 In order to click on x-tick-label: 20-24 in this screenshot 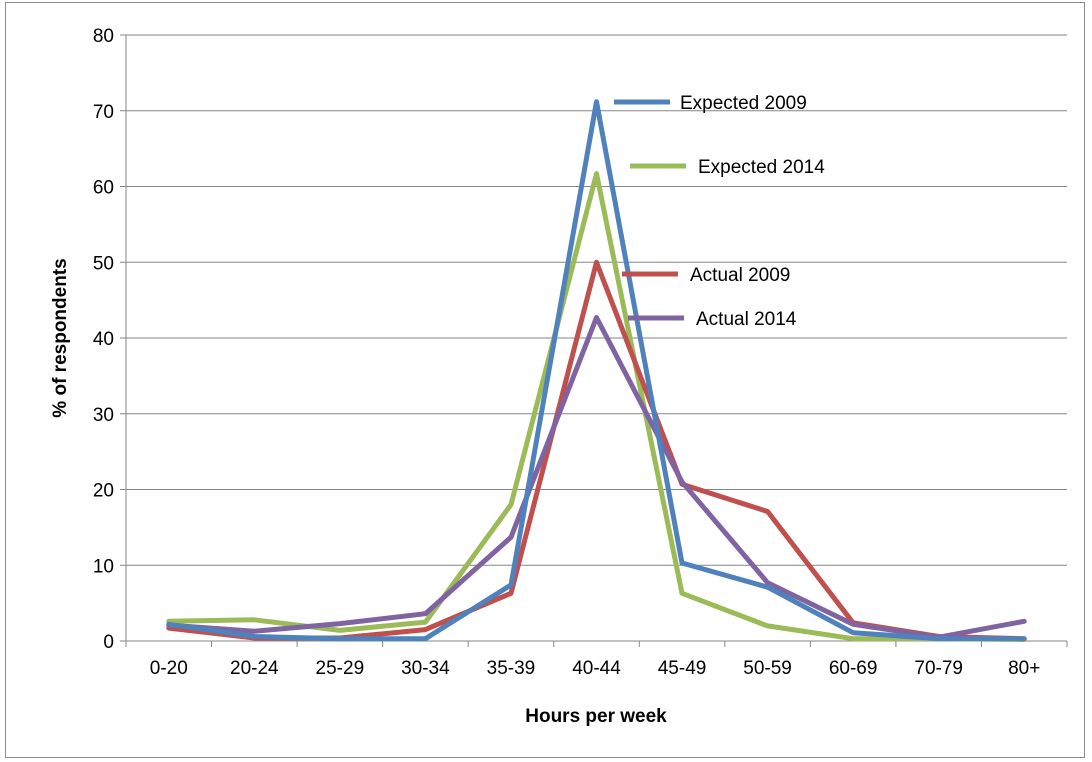, I will do `click(254, 668)`.